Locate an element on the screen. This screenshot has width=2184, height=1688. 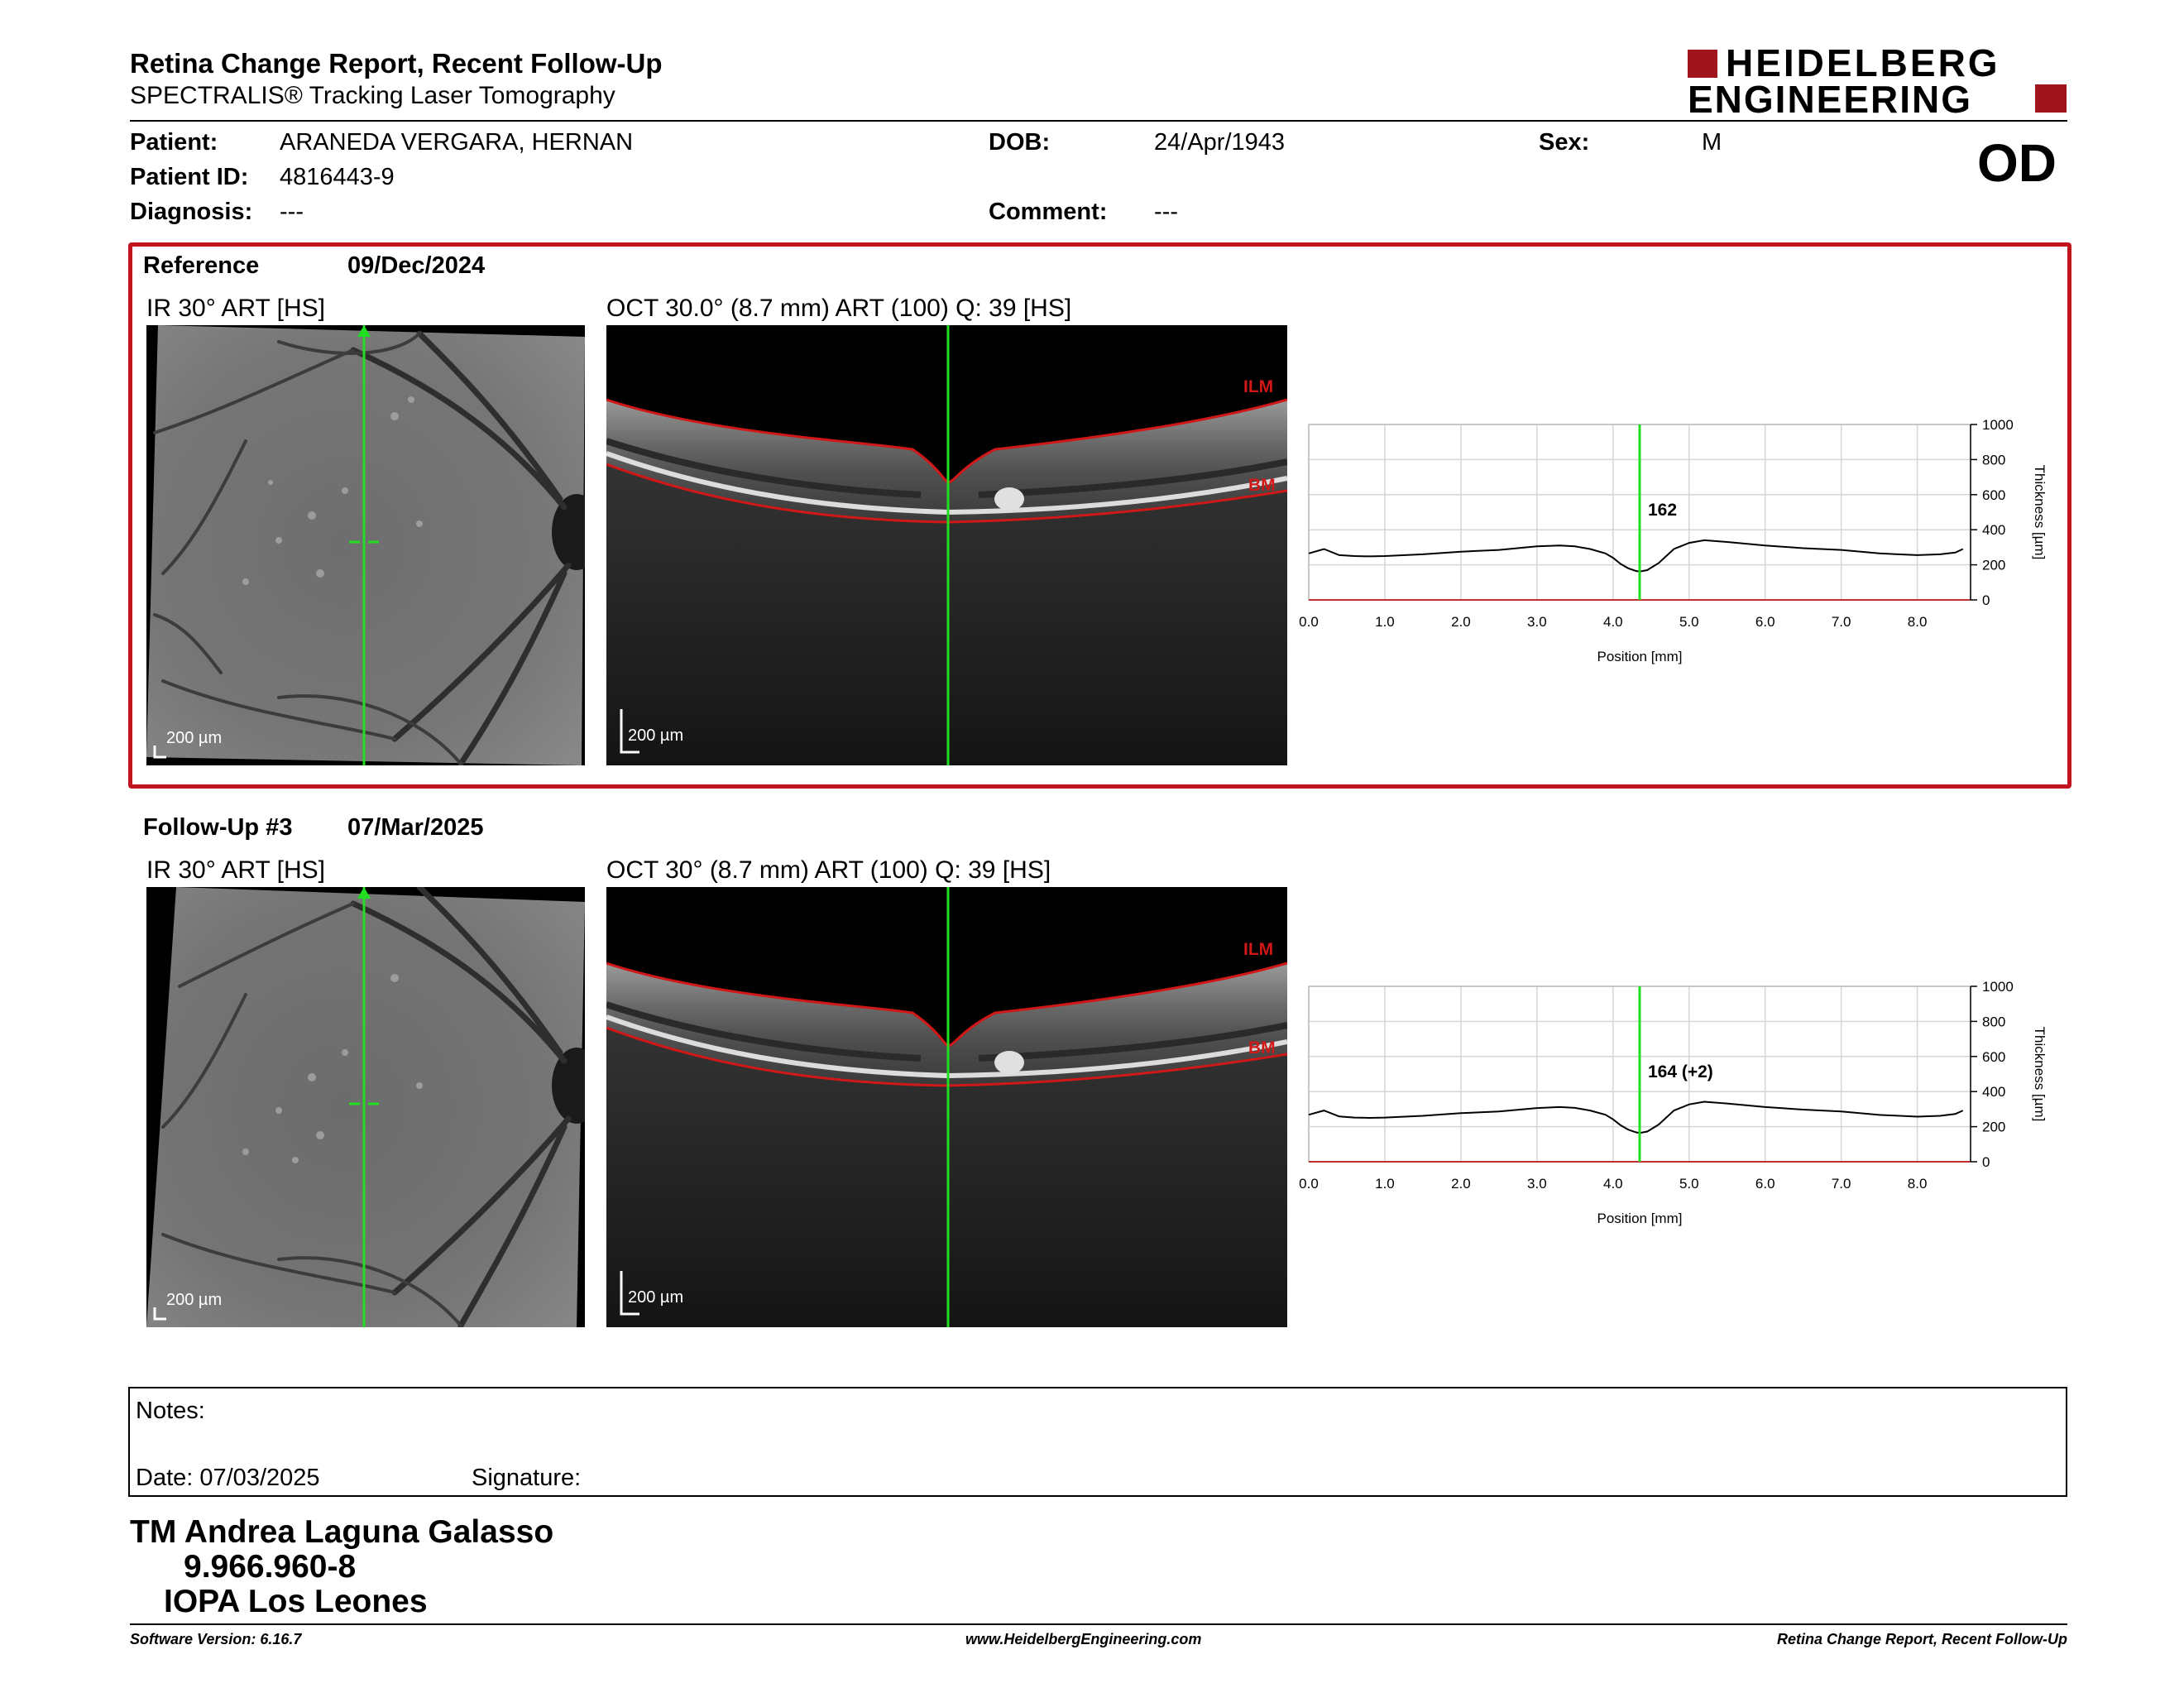
marker-value-label: 164 (+2) is located at coordinates (1680, 1071).